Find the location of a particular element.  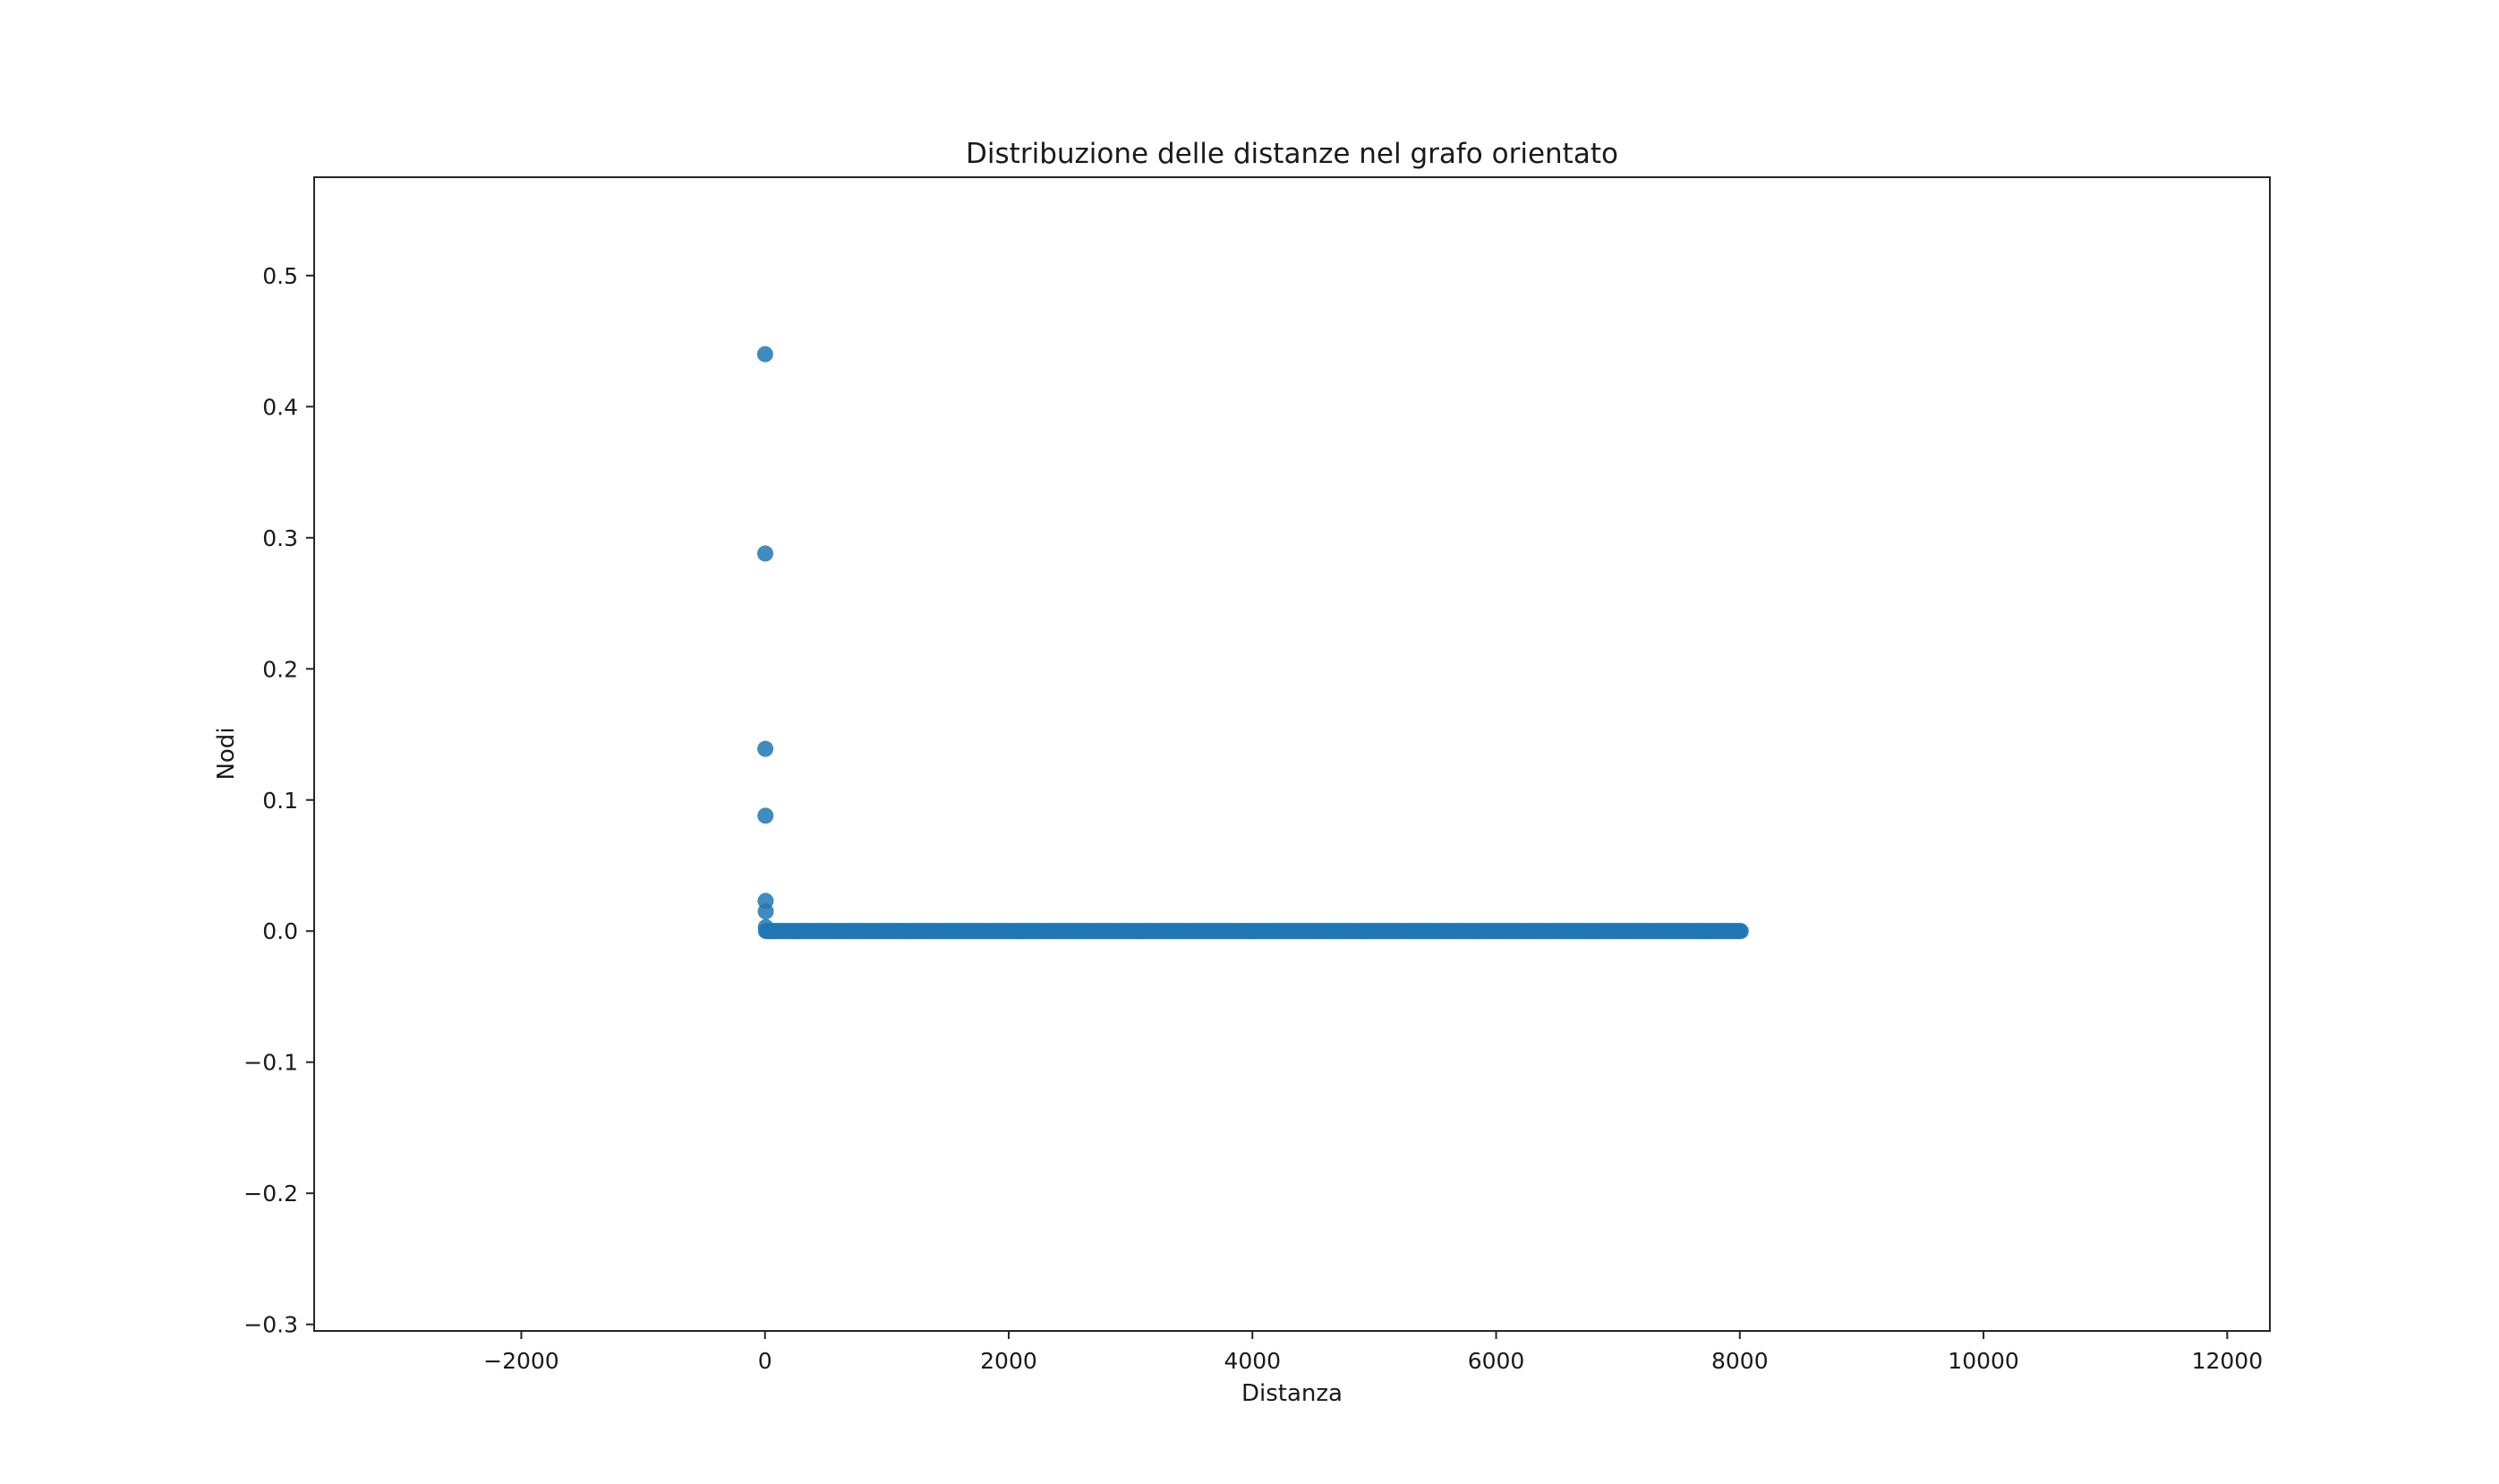

x-tick-label: 2000 is located at coordinates (1009, 1361).